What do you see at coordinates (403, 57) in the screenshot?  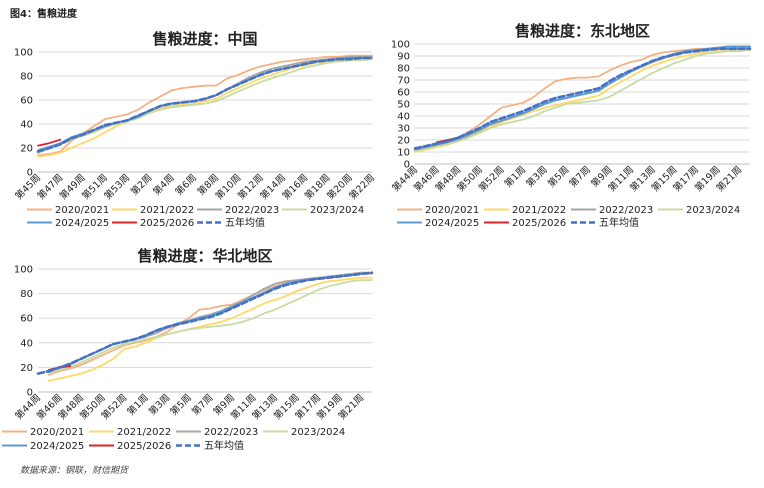 I see `y-tick-label: 90` at bounding box center [403, 57].